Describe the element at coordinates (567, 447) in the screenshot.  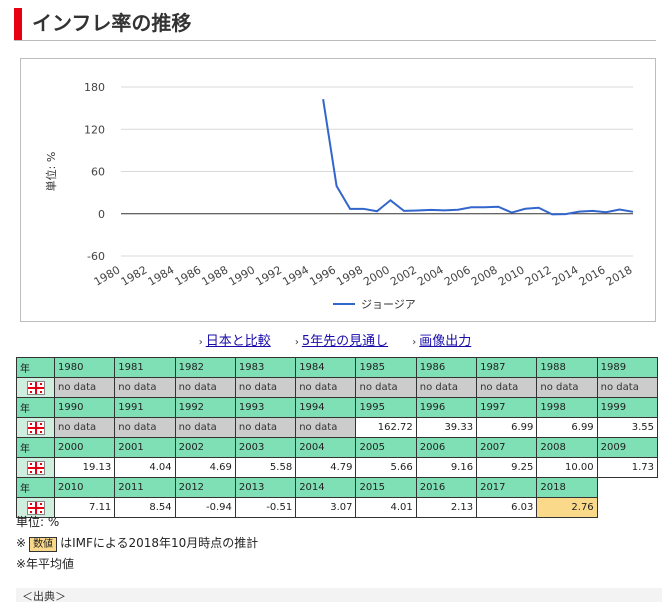
I see `year-cell: 2008` at that location.